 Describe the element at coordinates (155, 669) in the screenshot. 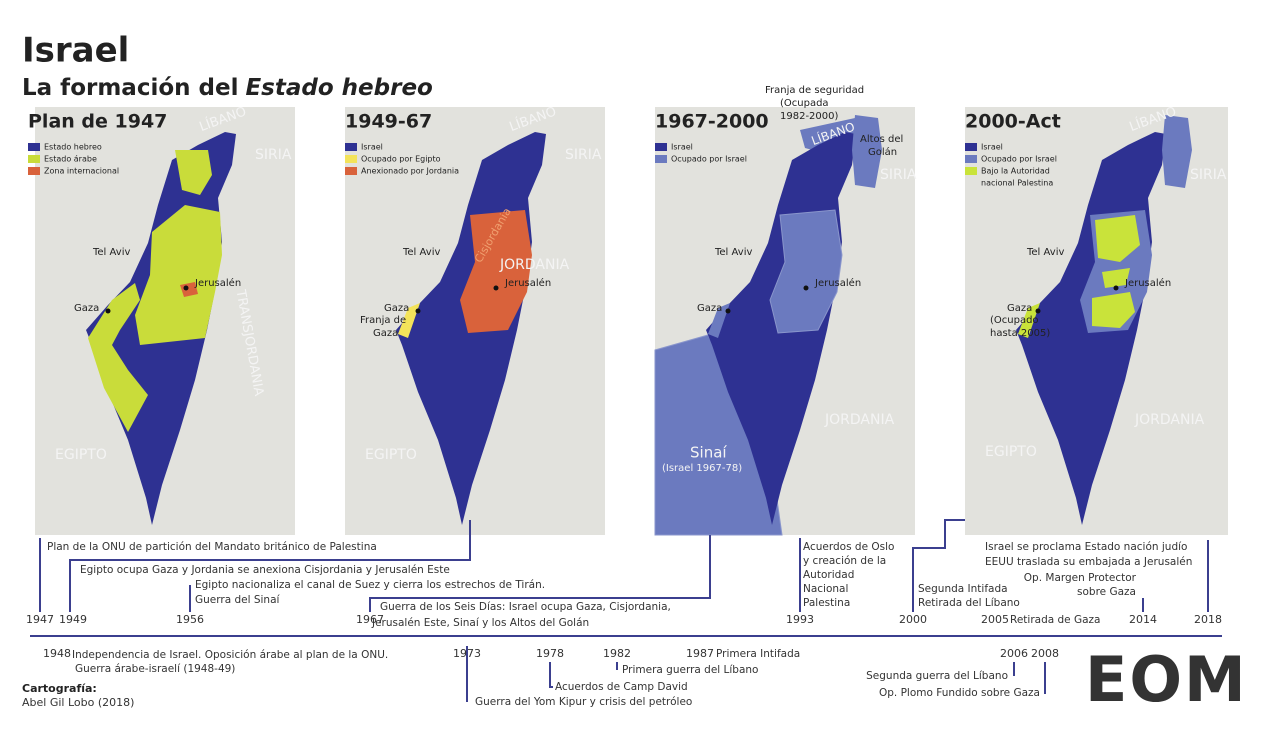

I see `event-text: Guerra árabe-israelí (1948-49)` at that location.